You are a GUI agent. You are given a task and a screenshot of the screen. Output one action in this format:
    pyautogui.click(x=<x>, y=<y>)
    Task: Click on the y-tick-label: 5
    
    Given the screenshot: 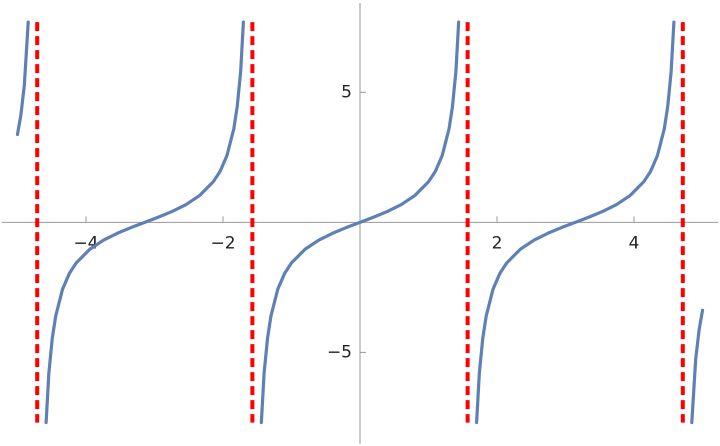 What is the action you would take?
    pyautogui.click(x=346, y=92)
    